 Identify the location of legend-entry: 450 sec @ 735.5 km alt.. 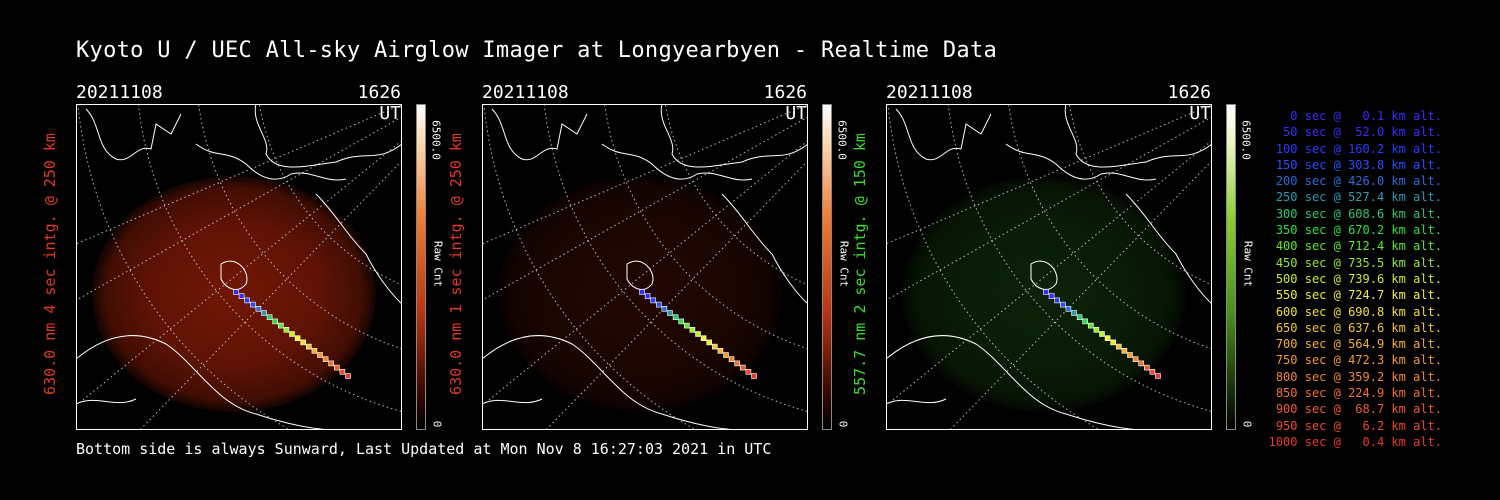
(1358, 262).